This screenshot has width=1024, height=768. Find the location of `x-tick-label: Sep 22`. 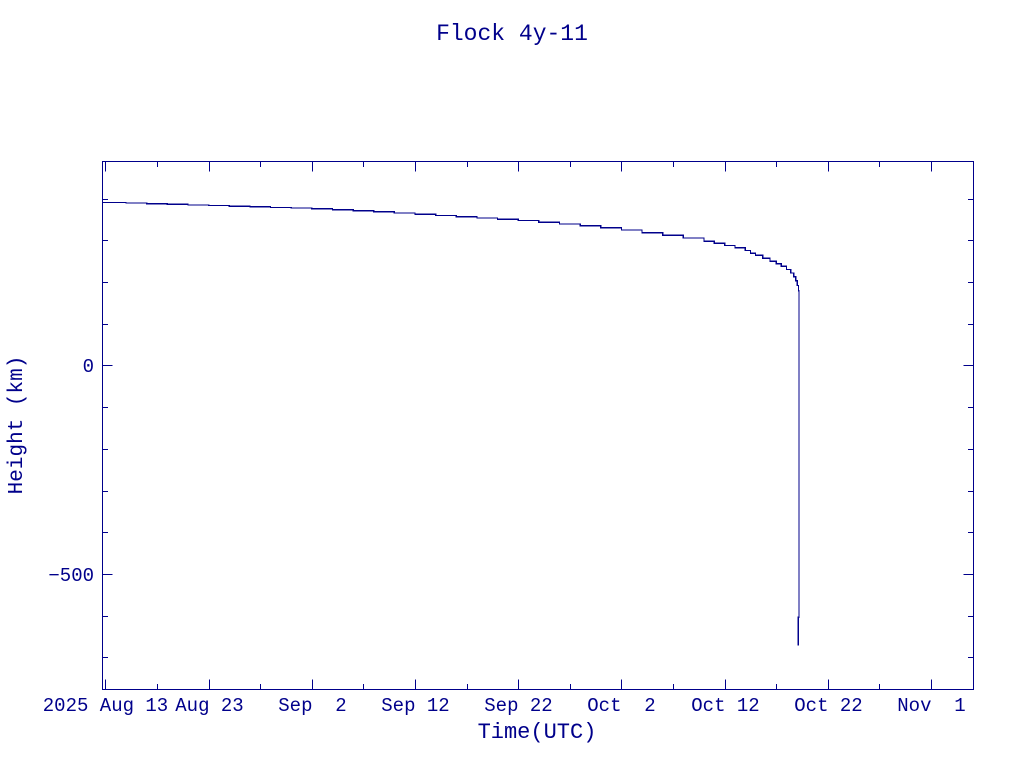

x-tick-label: Sep 22 is located at coordinates (518, 706).